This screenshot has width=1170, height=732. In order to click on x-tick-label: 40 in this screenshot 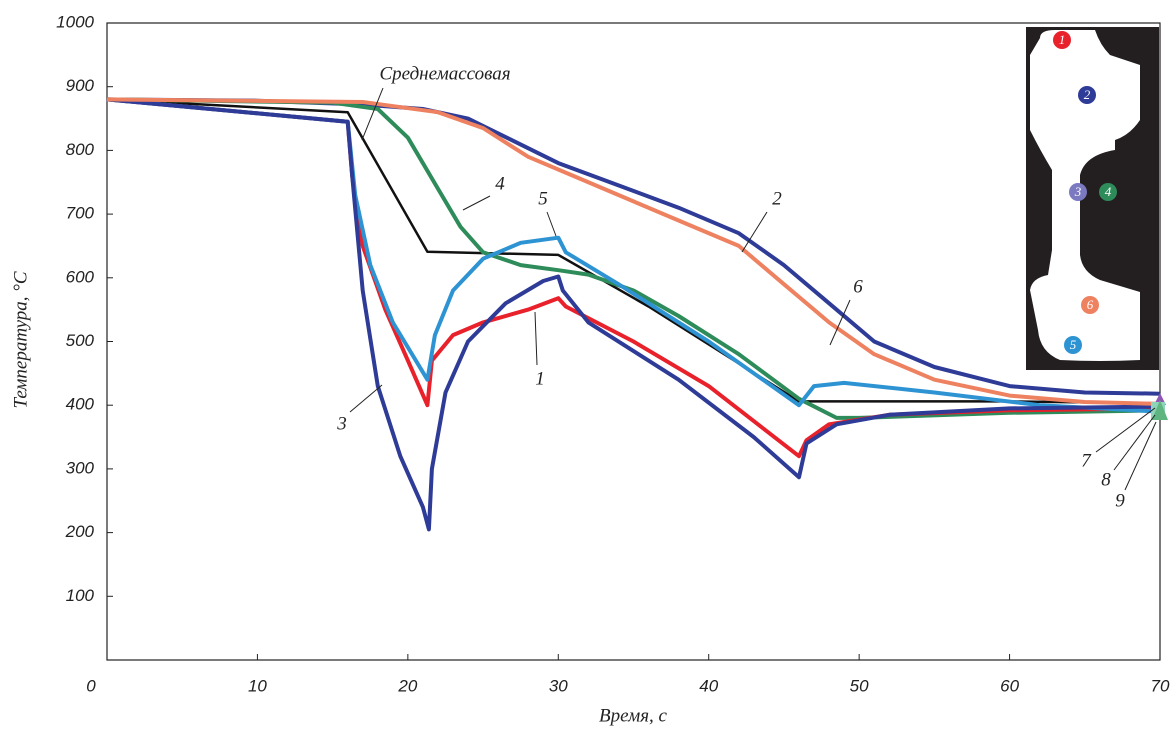, I will do `click(708, 685)`.